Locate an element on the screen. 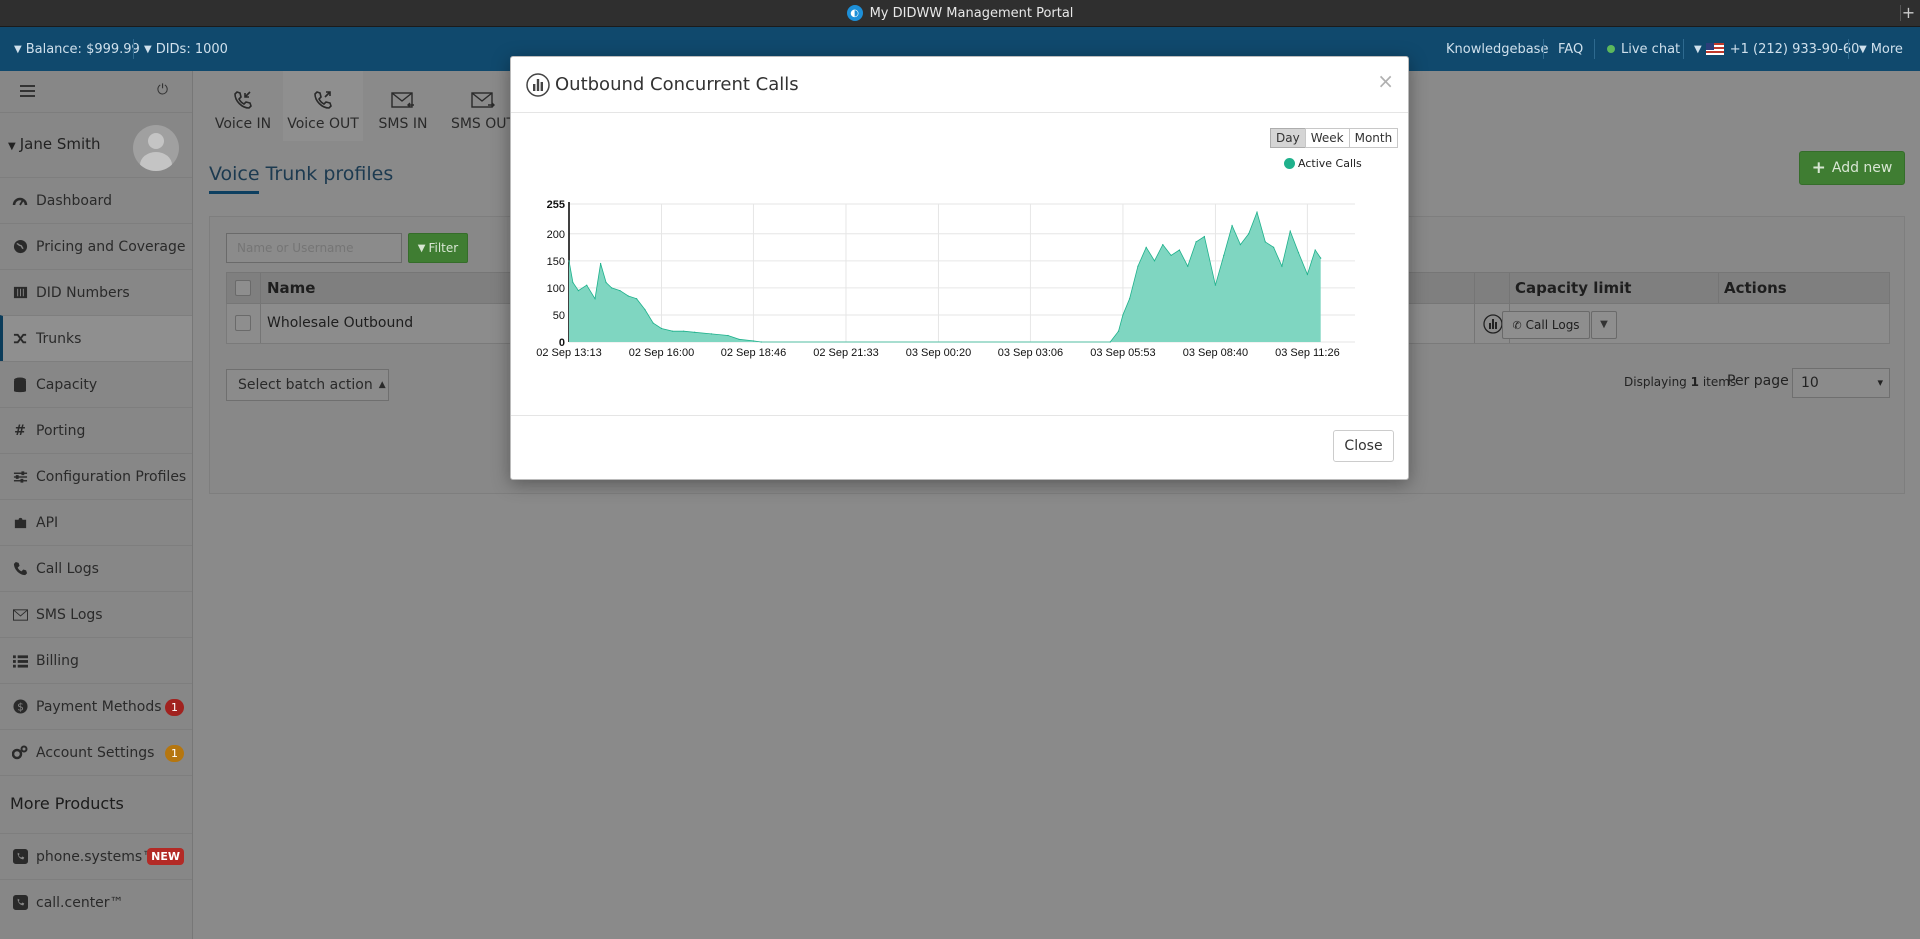 The height and width of the screenshot is (939, 1920). select-all-checkbox is located at coordinates (243, 288).